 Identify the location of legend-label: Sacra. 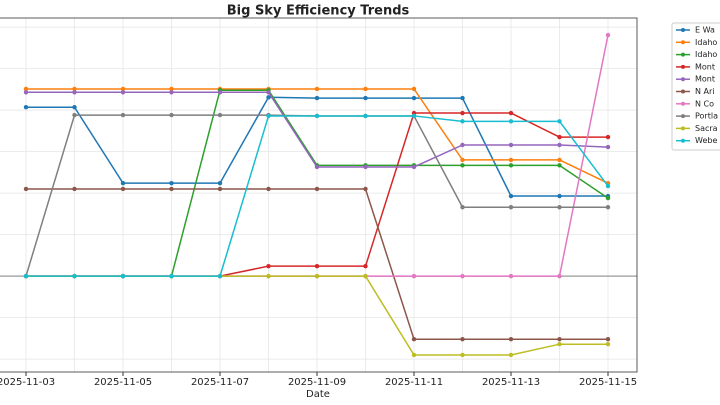
(706, 128).